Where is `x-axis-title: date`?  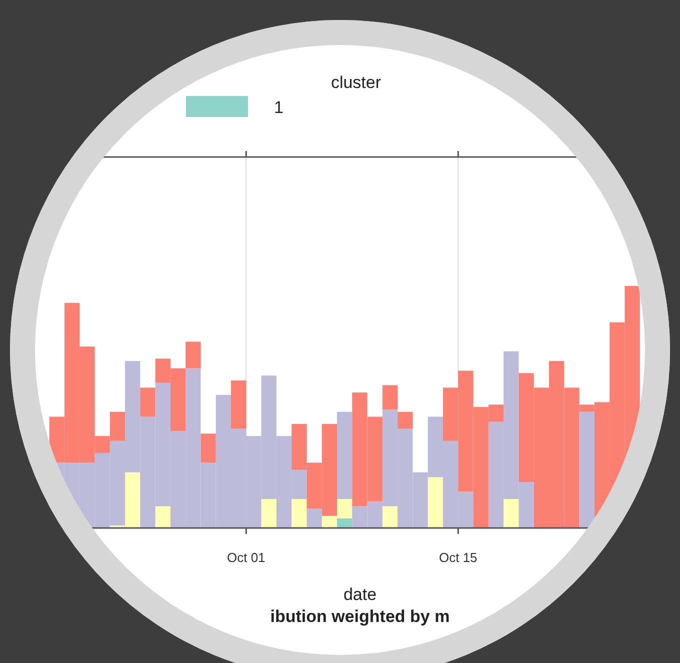
x-axis-title: date is located at coordinates (360, 594).